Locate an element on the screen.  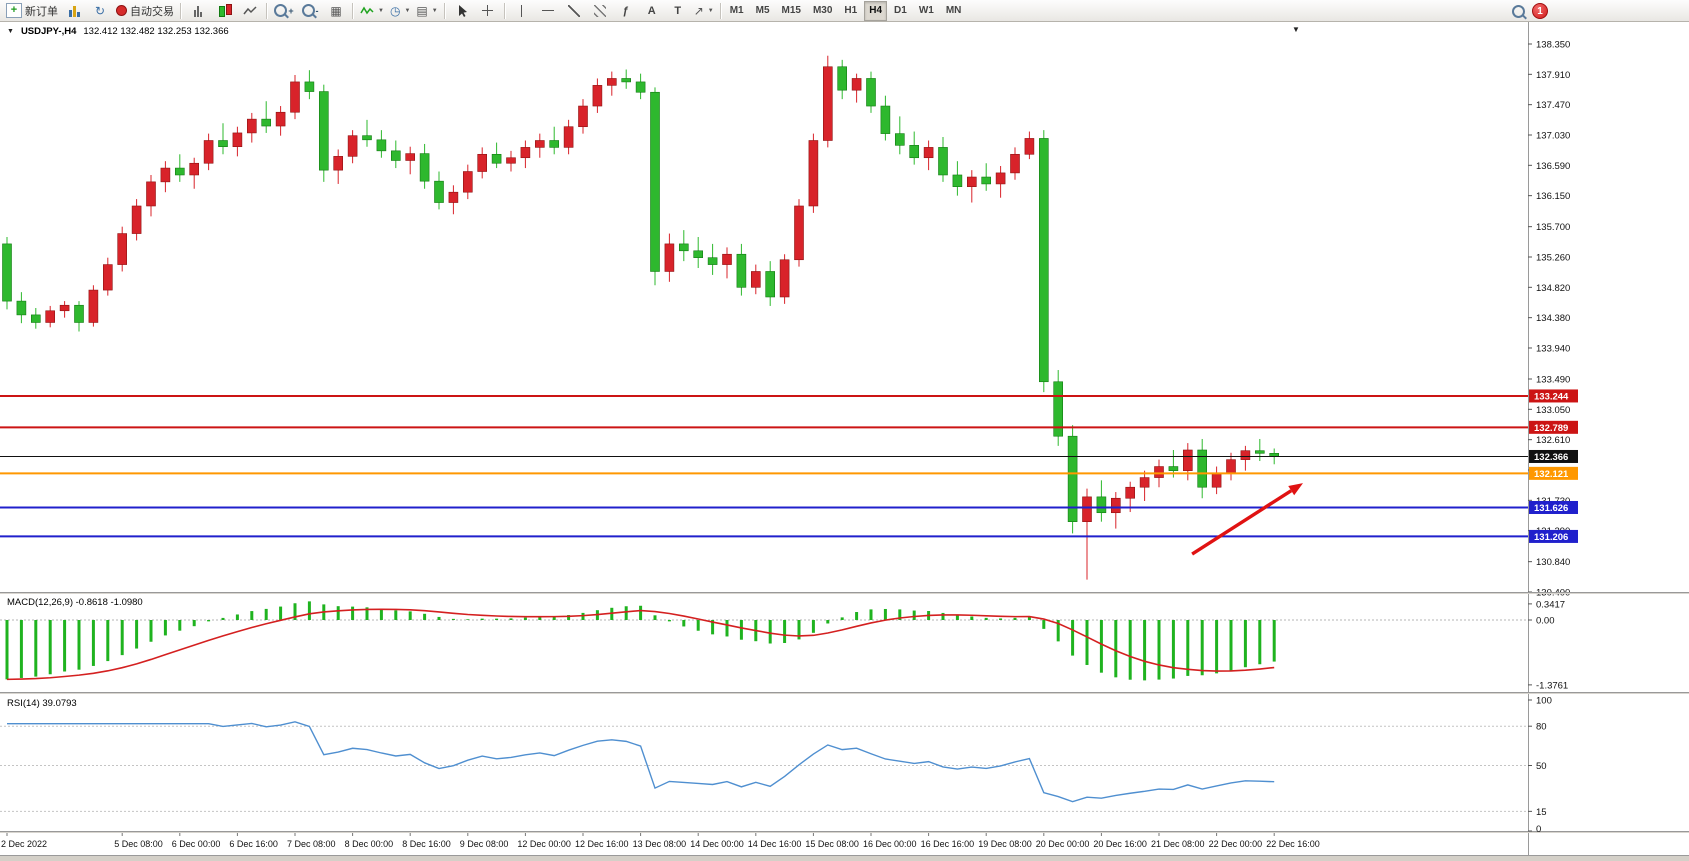
timeframe-group: M1 M5 M15 M30 H1 H4 D1 W1 MN is located at coordinates (846, 10).